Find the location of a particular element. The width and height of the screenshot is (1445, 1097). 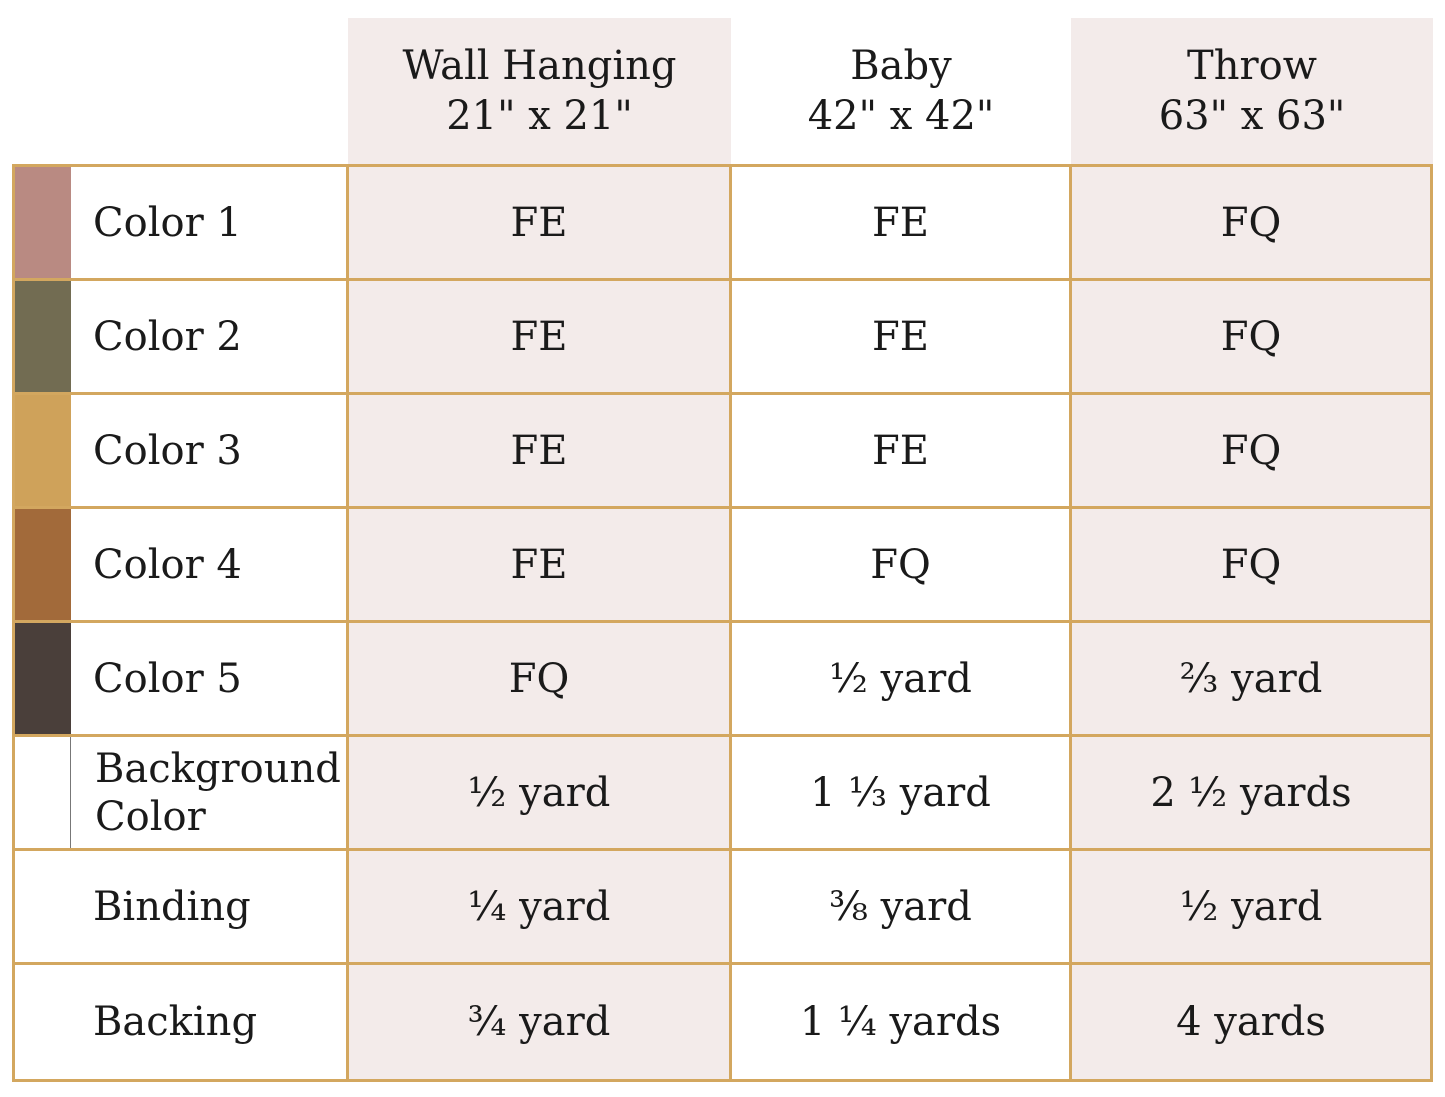

table-row-color-3: Color 3 FE FE FQ is located at coordinates (722, 452).